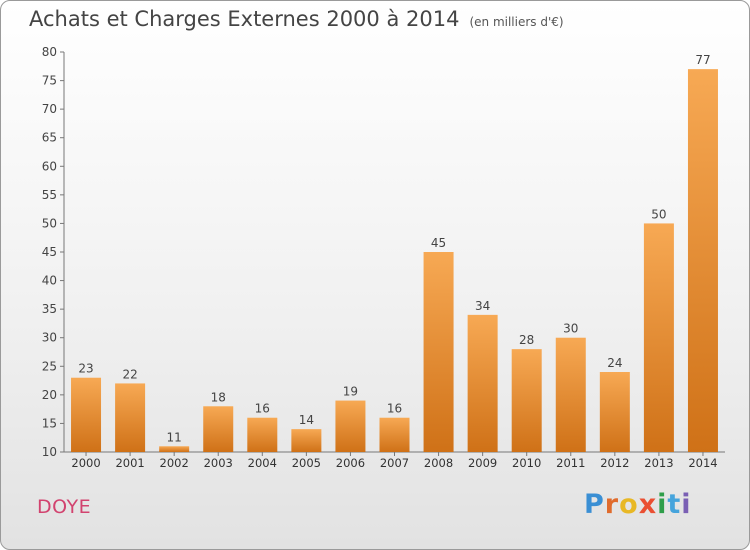 This screenshot has height=550, width=750. What do you see at coordinates (658, 463) in the screenshot?
I see `x-tick-label: 2013` at bounding box center [658, 463].